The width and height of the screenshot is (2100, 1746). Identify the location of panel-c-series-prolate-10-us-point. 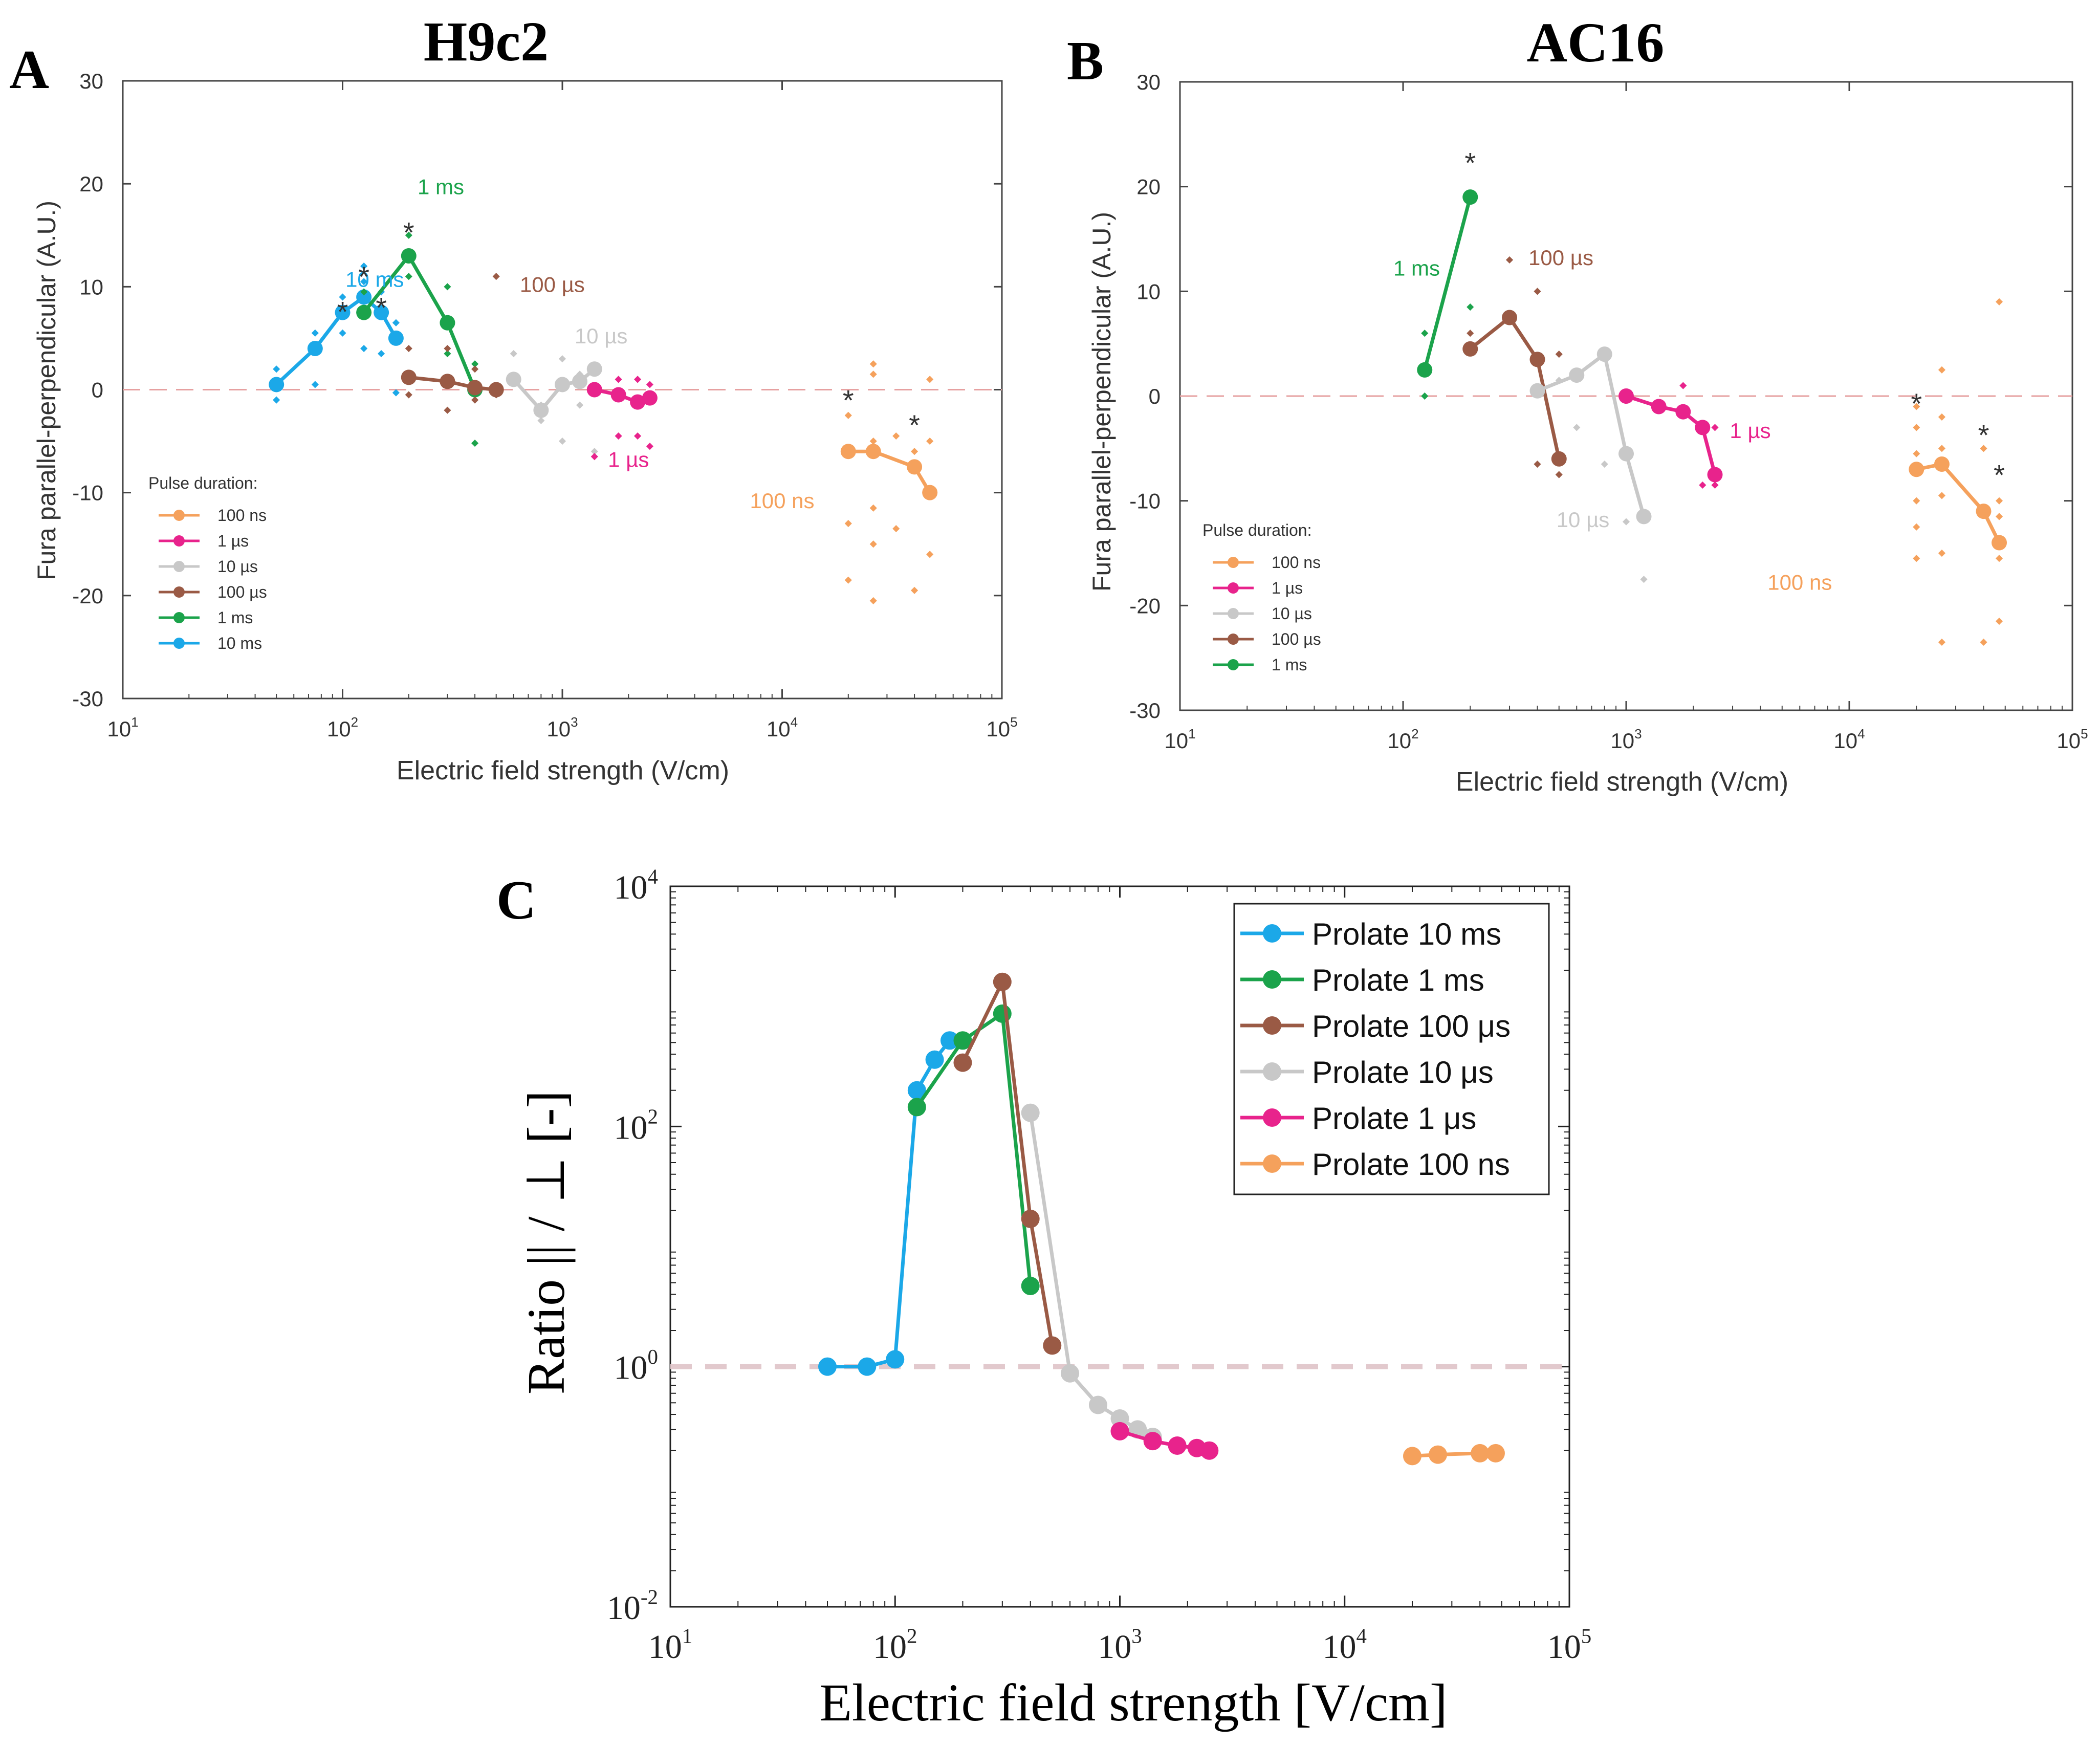
(1119, 1418).